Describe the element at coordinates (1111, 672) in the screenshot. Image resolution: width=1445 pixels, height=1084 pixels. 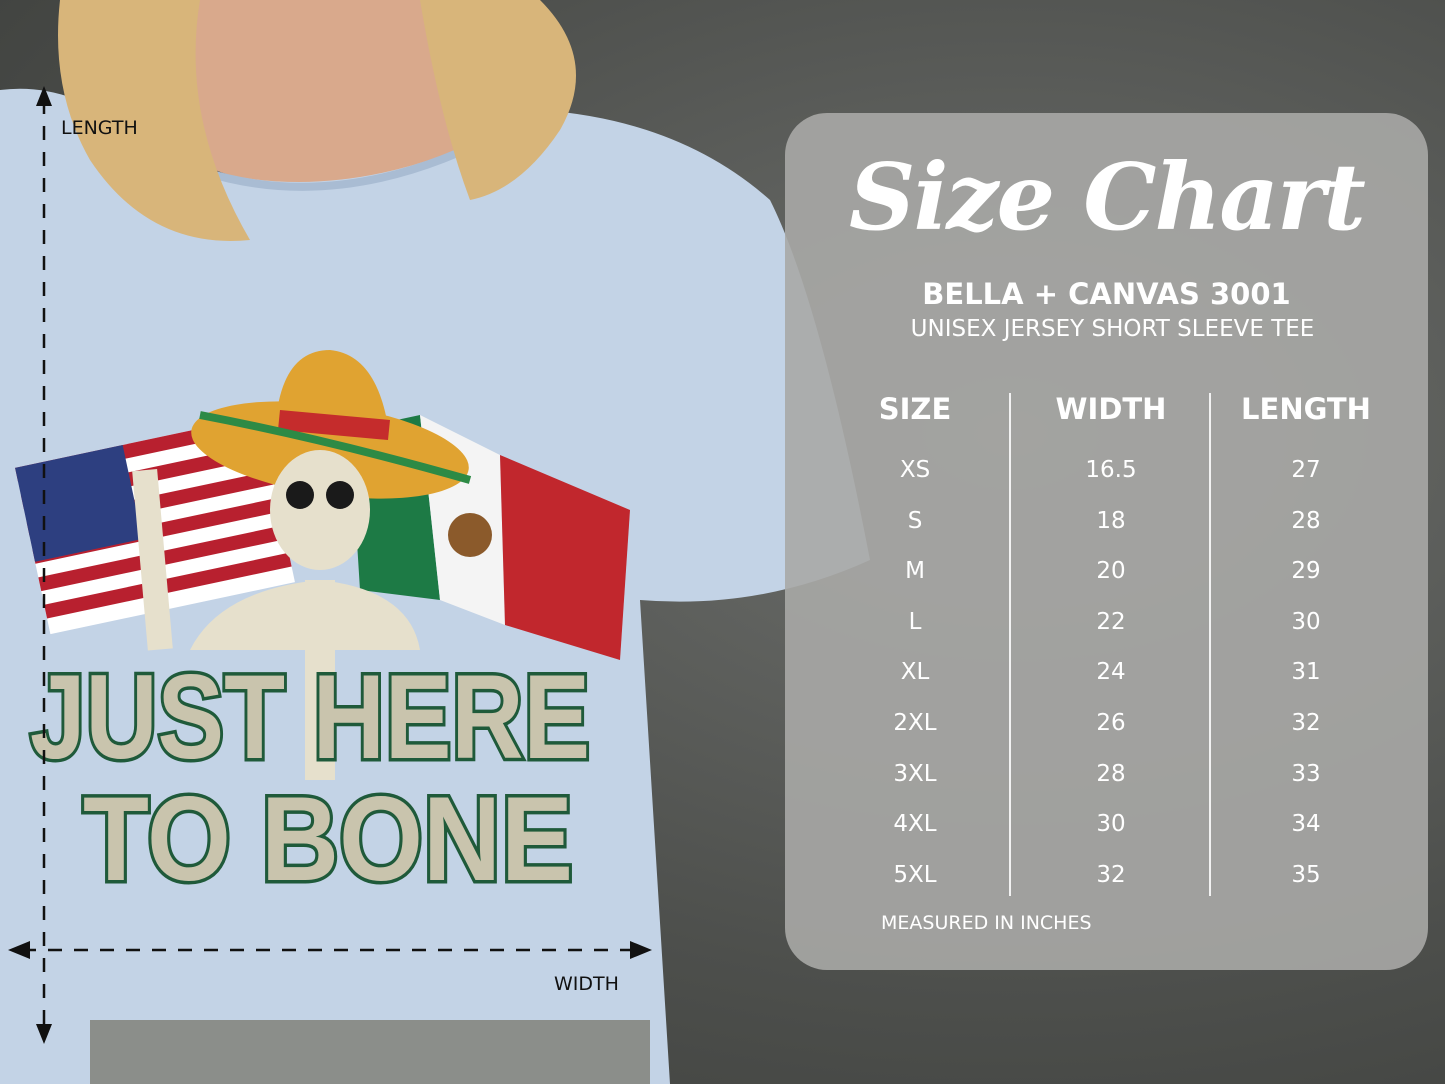
I see `cell-width: 24` at that location.